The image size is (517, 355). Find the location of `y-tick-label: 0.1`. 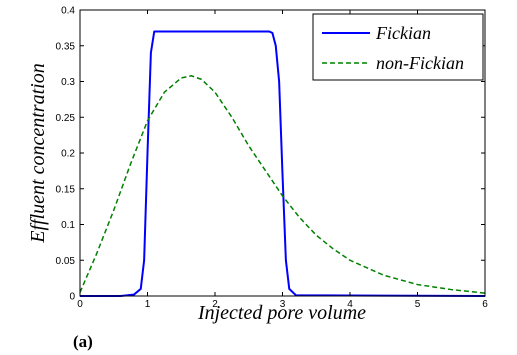

y-tick-label: 0.1 is located at coordinates (68, 225).